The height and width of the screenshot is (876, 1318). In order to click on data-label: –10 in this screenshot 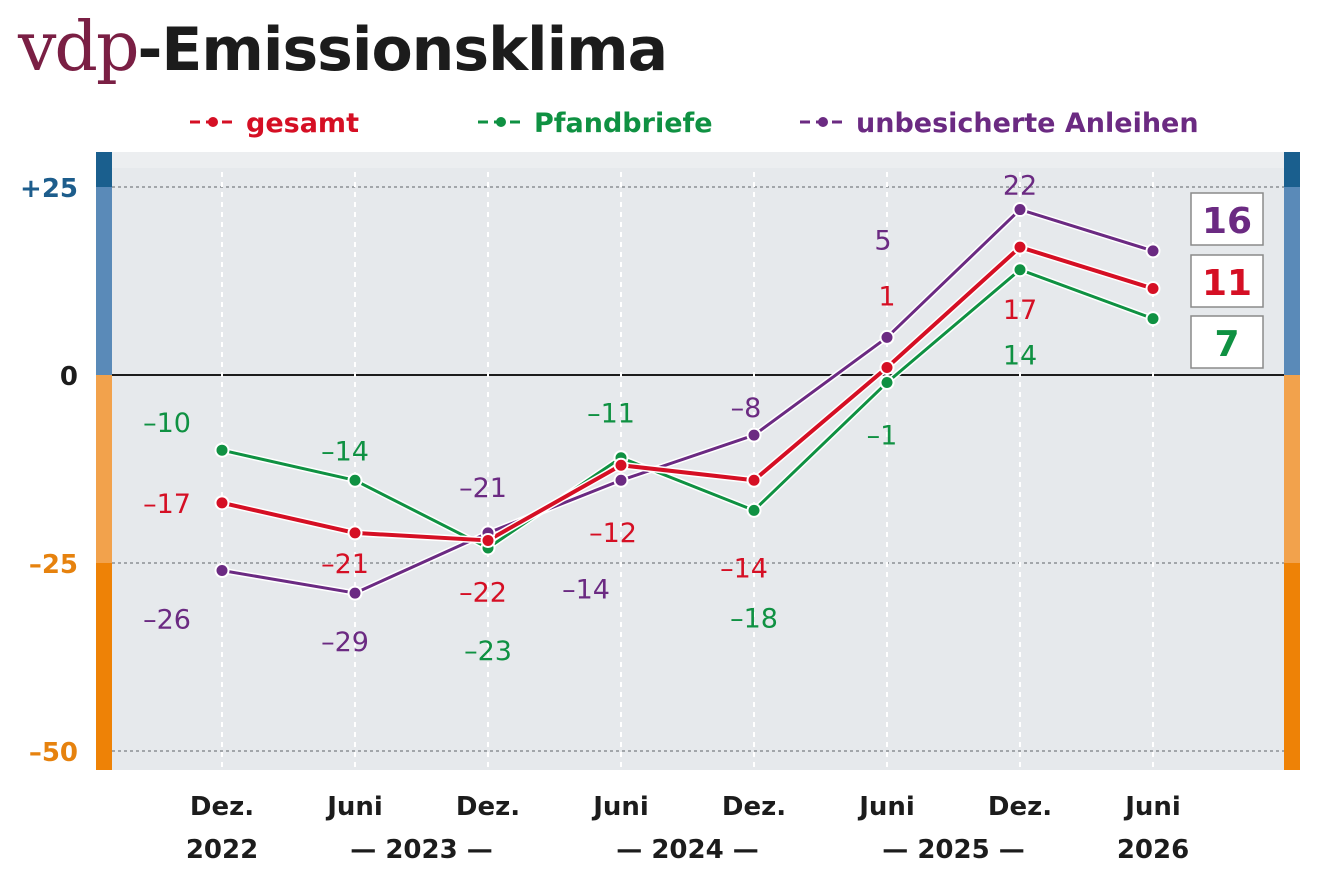, I will do `click(167, 423)`.